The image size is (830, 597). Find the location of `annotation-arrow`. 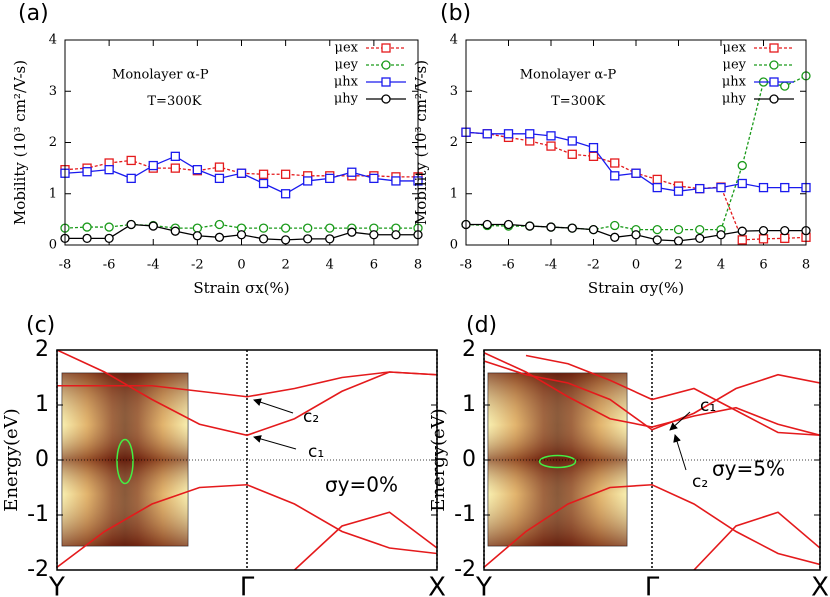

annotation-arrow is located at coordinates (275, 442).